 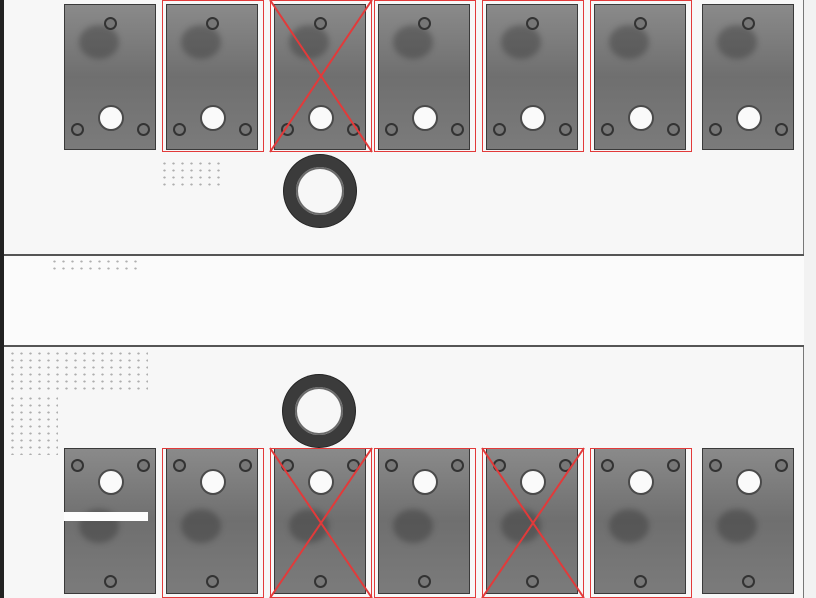 What do you see at coordinates (809, 299) in the screenshot?
I see `image-right-border` at bounding box center [809, 299].